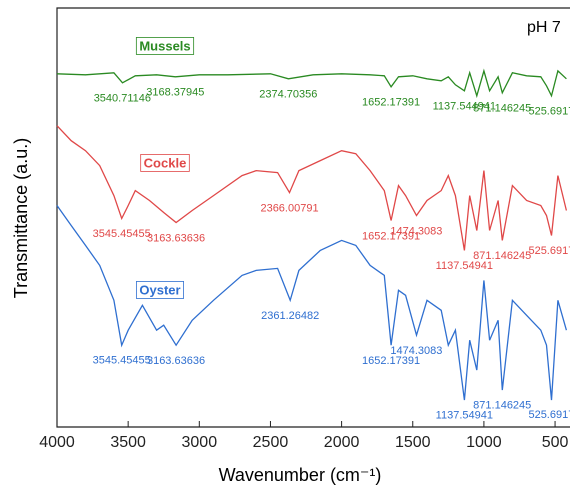 This screenshot has height=488, width=570. I want to click on x-tick-label: 3000, so click(200, 442).